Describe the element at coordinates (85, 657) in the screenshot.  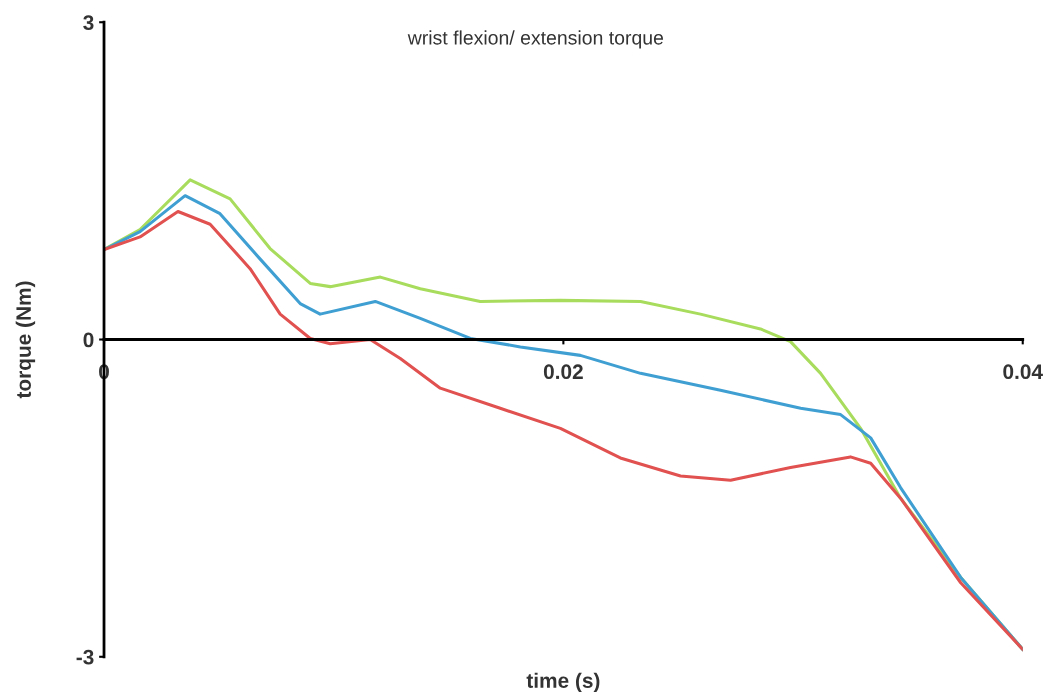
I see `y-tick-label: -3` at that location.